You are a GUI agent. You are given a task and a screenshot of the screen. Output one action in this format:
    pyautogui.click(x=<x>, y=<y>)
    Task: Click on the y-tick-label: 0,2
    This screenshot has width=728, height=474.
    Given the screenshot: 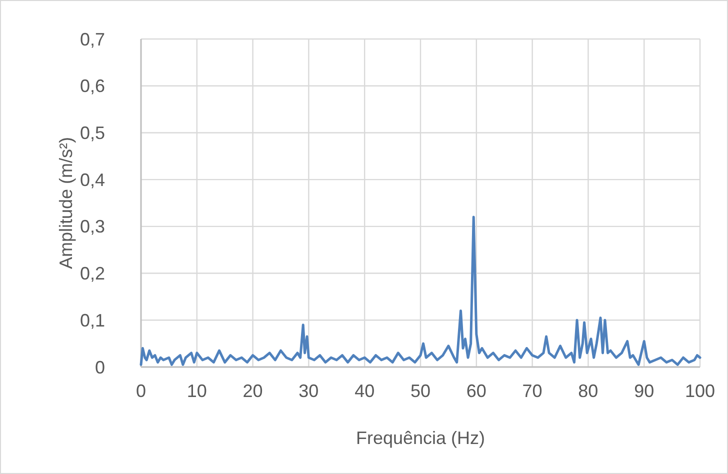 What is the action you would take?
    pyautogui.click(x=92, y=274)
    